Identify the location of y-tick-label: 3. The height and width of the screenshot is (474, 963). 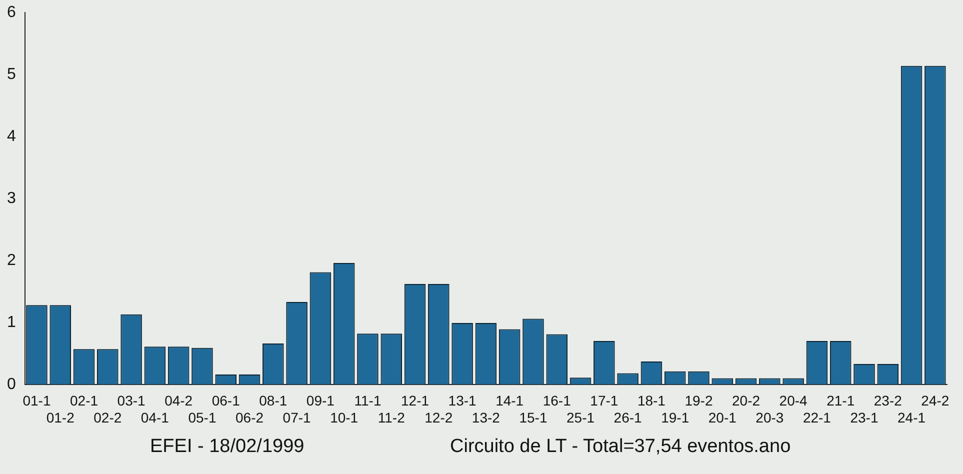
(11, 198).